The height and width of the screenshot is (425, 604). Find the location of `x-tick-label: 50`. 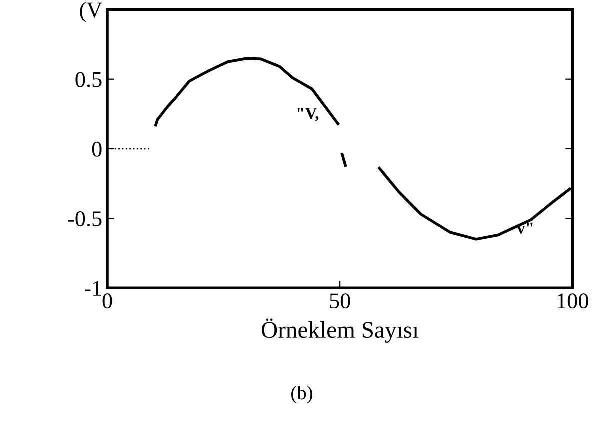

x-tick-label: 50 is located at coordinates (340, 301).